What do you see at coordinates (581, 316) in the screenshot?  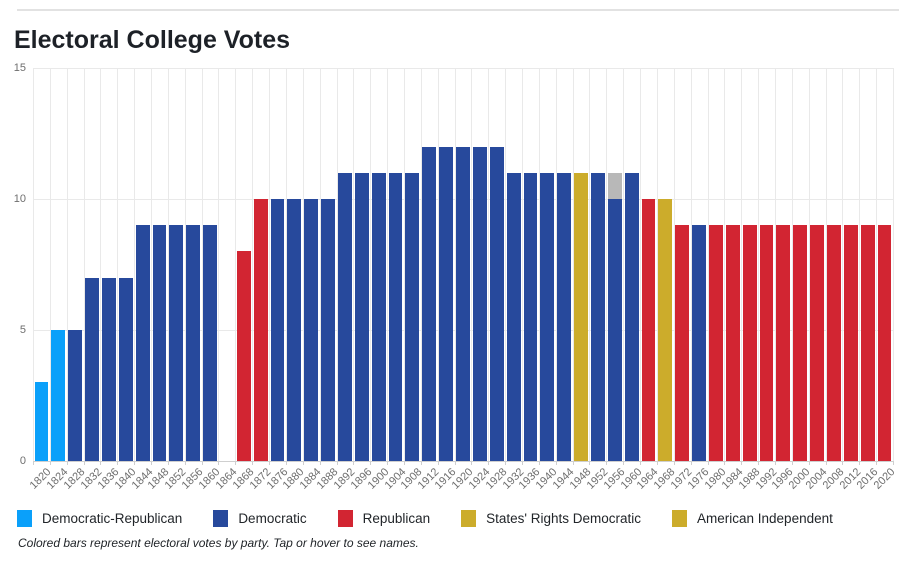 I see `bar-1948-states-rights-democratic` at bounding box center [581, 316].